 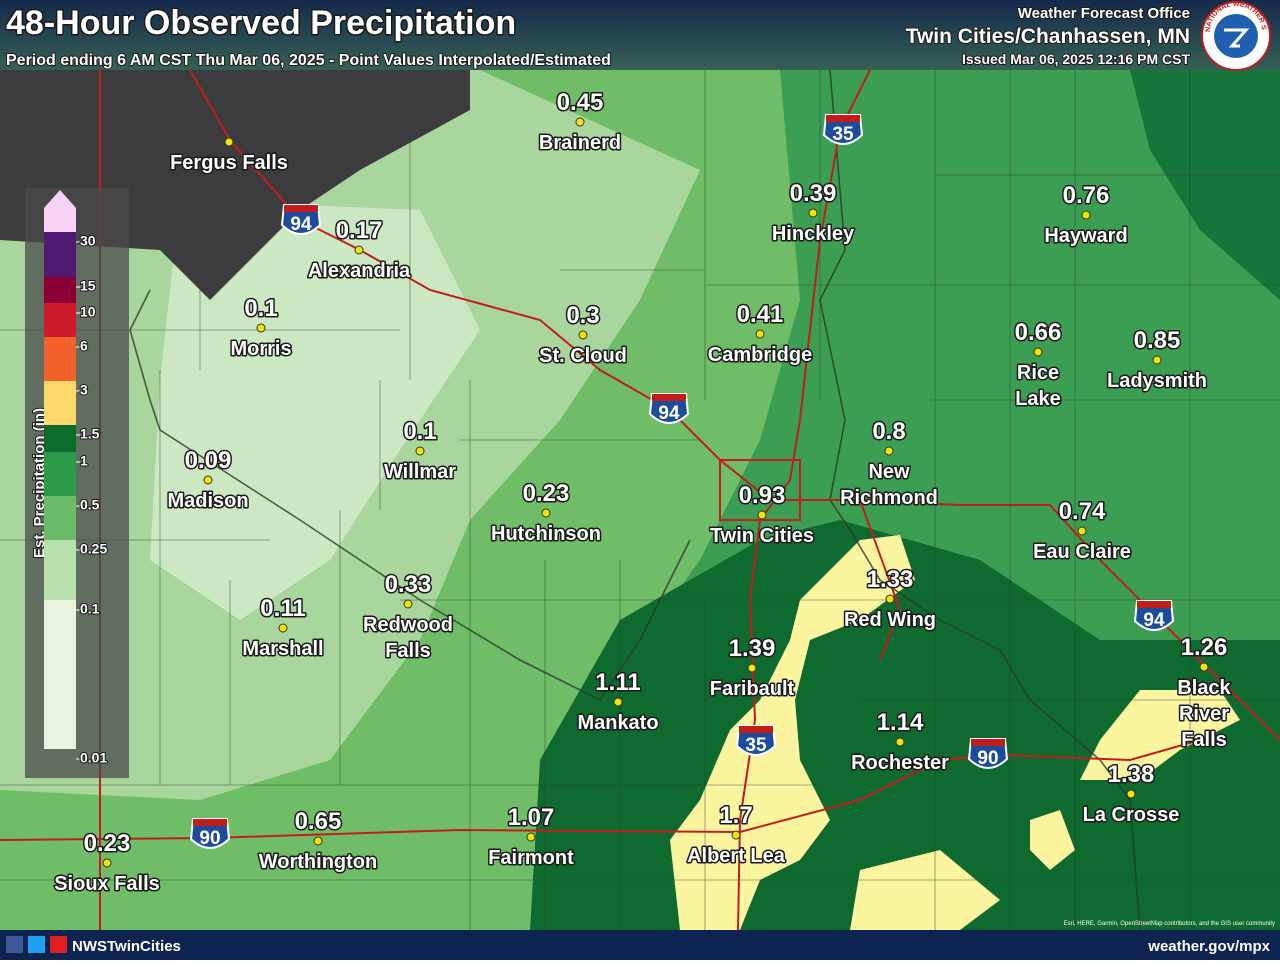 What do you see at coordinates (1076, 59) in the screenshot?
I see `issued-time: Issued Mar 06, 2025 12:16 PM CST` at bounding box center [1076, 59].